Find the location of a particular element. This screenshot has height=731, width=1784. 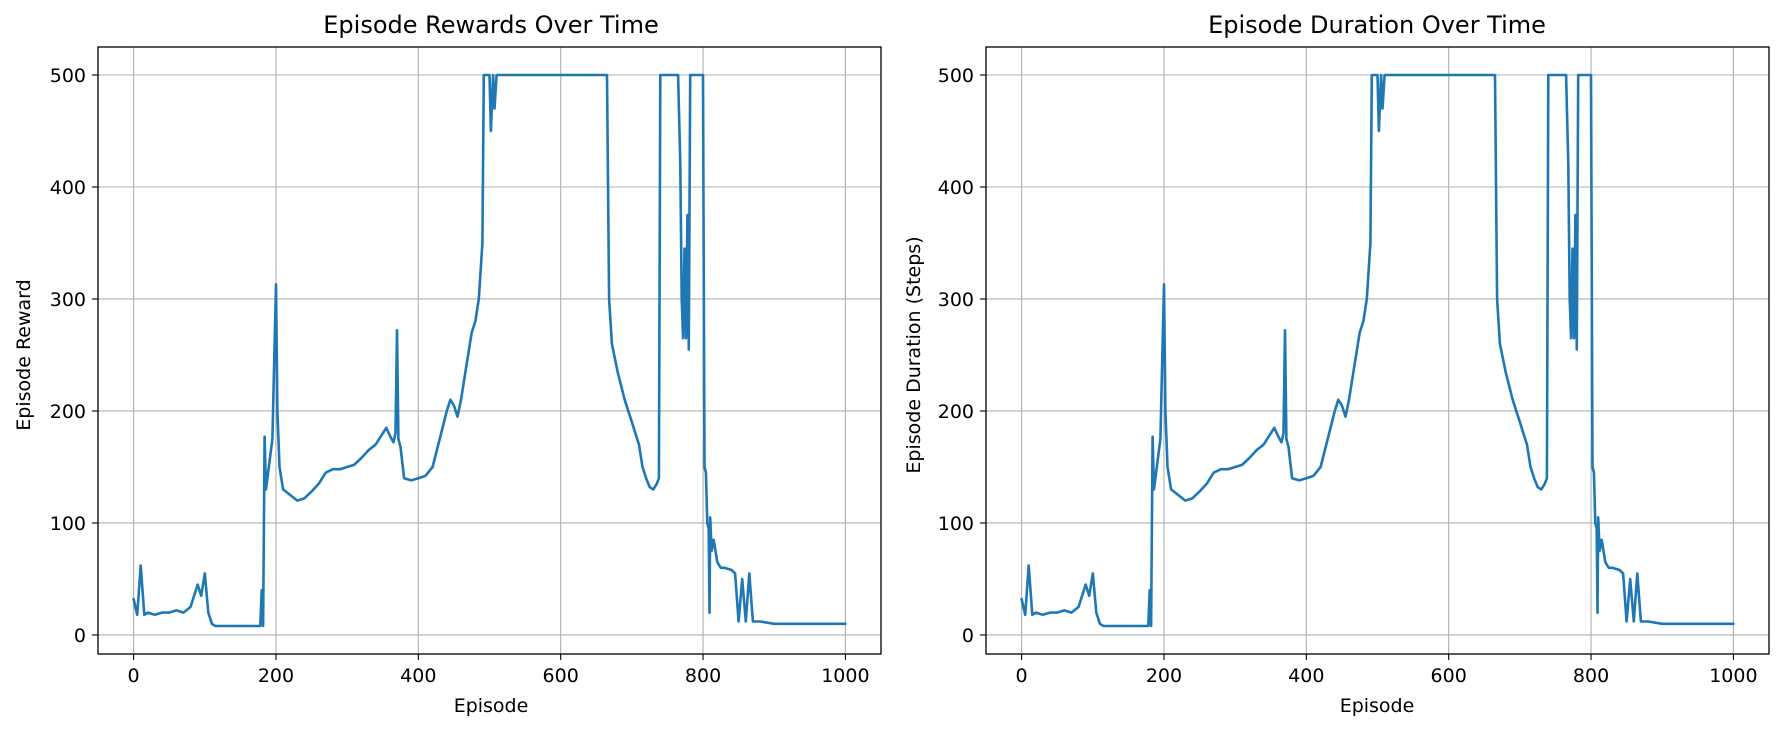

y-axis-label: Episode Reward is located at coordinates (24, 354).